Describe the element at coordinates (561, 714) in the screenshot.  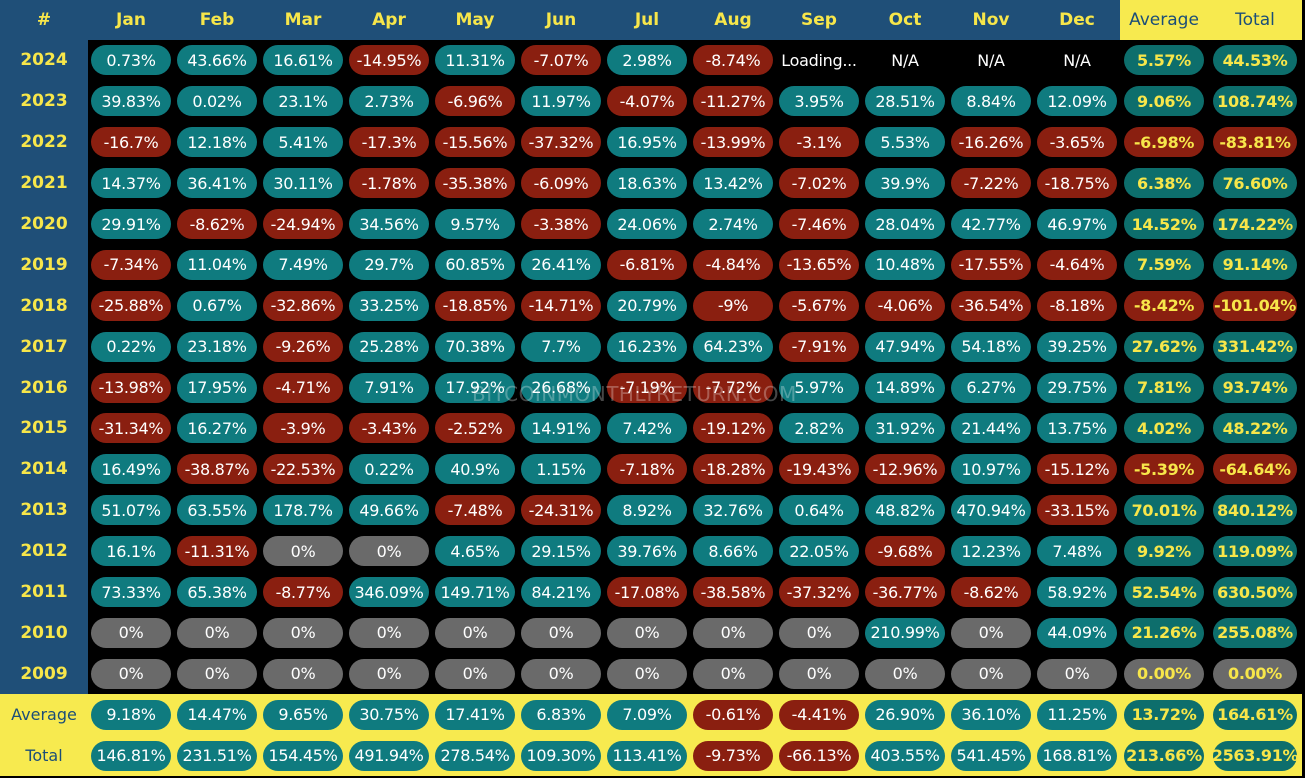
I see `footer-pill: 6.83%` at that location.